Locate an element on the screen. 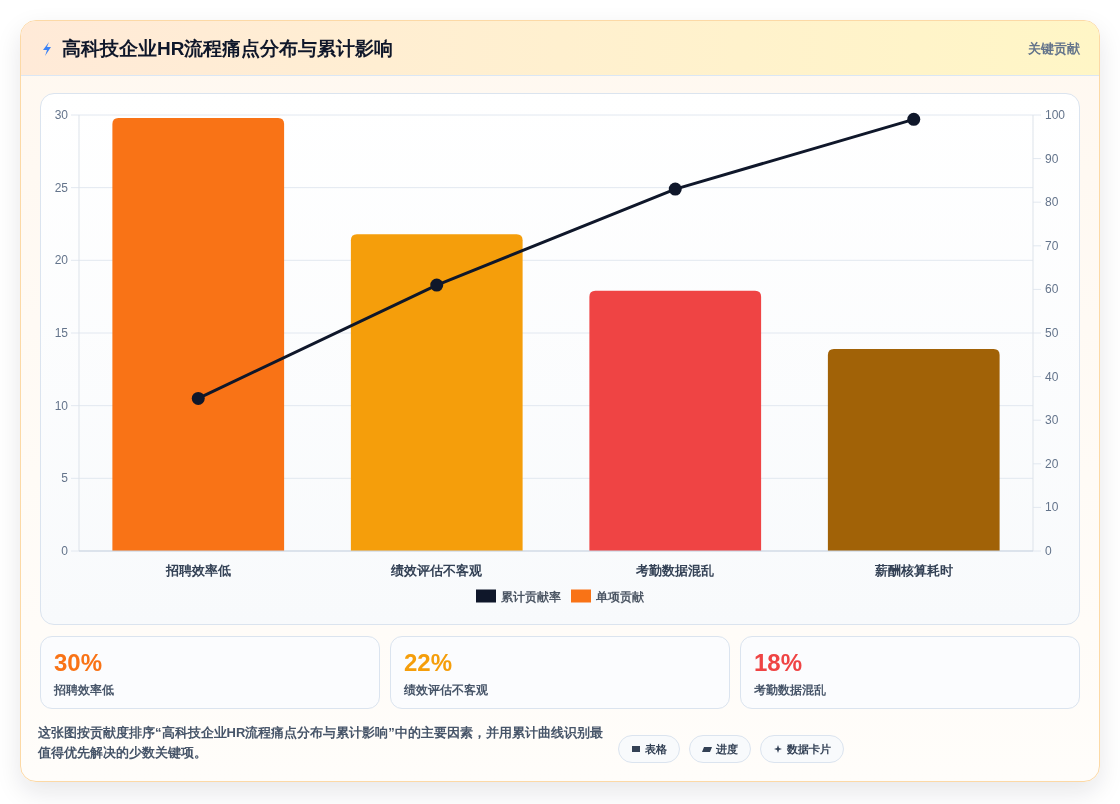 Image resolution: width=1120 pixels, height=804 pixels. text: 表格 is located at coordinates (656, 749).